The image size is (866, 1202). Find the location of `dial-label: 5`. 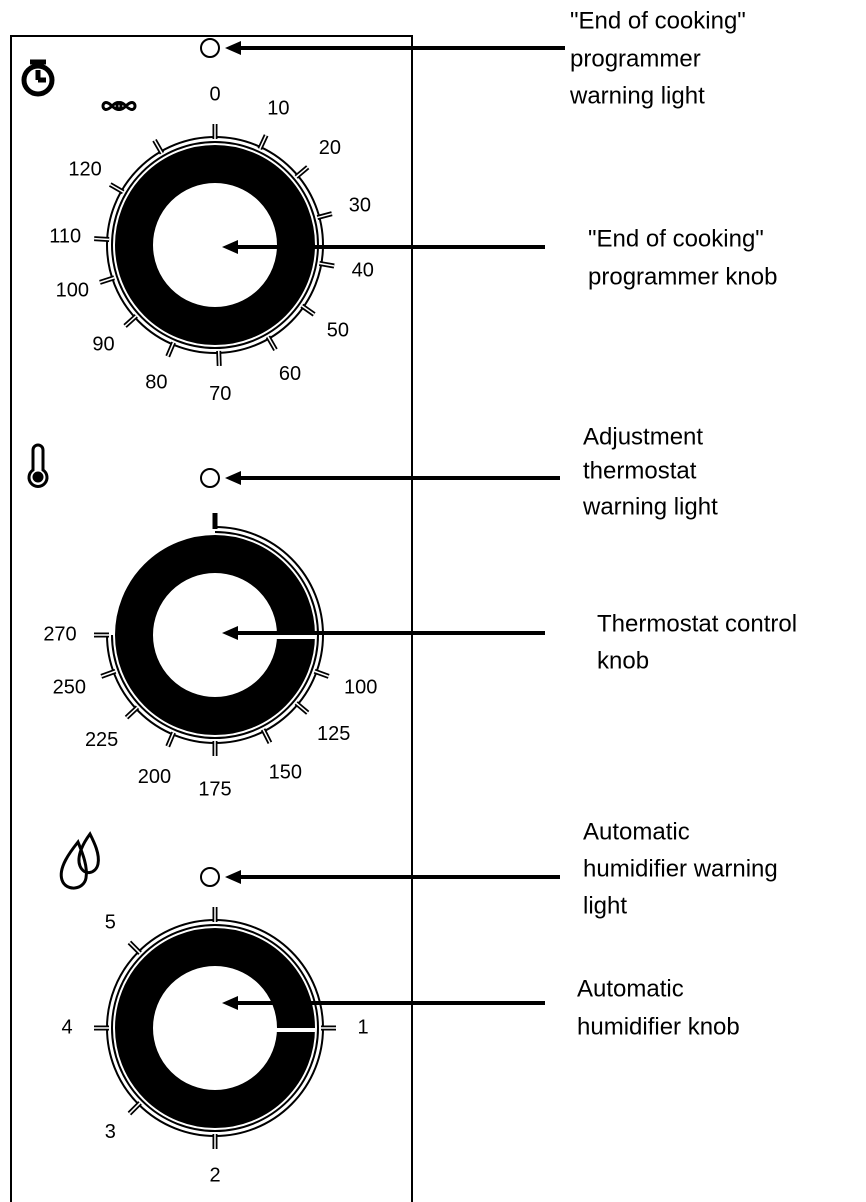

dial-label: 5 is located at coordinates (110, 923).